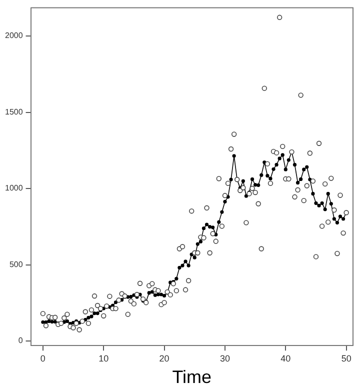  I want to click on y-tick-label: 0, so click(21, 341).